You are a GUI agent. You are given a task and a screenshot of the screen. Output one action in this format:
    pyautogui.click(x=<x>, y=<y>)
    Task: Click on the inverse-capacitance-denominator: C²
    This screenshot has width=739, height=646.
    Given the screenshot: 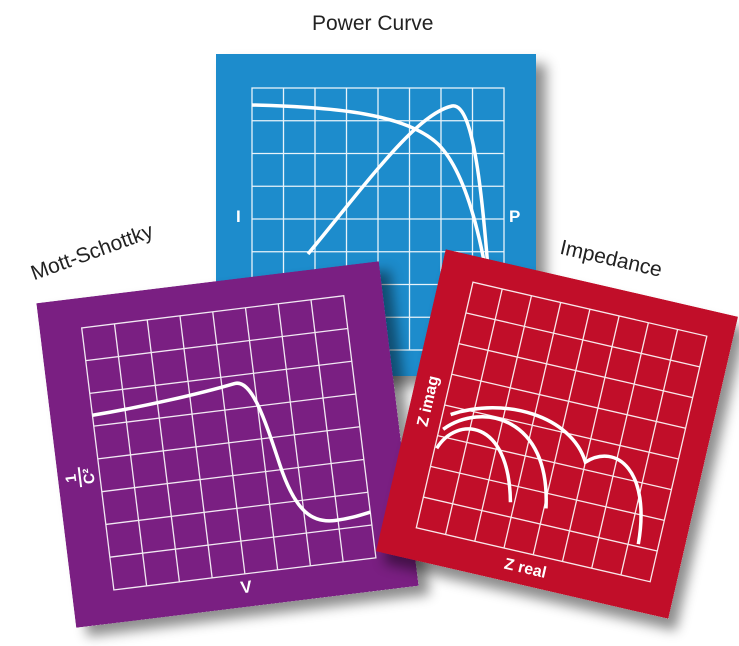 What is the action you would take?
    pyautogui.click(x=89, y=476)
    